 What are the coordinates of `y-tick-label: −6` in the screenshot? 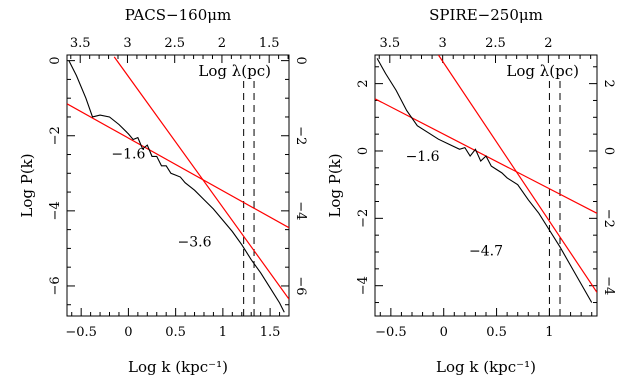 It's located at (55, 285).